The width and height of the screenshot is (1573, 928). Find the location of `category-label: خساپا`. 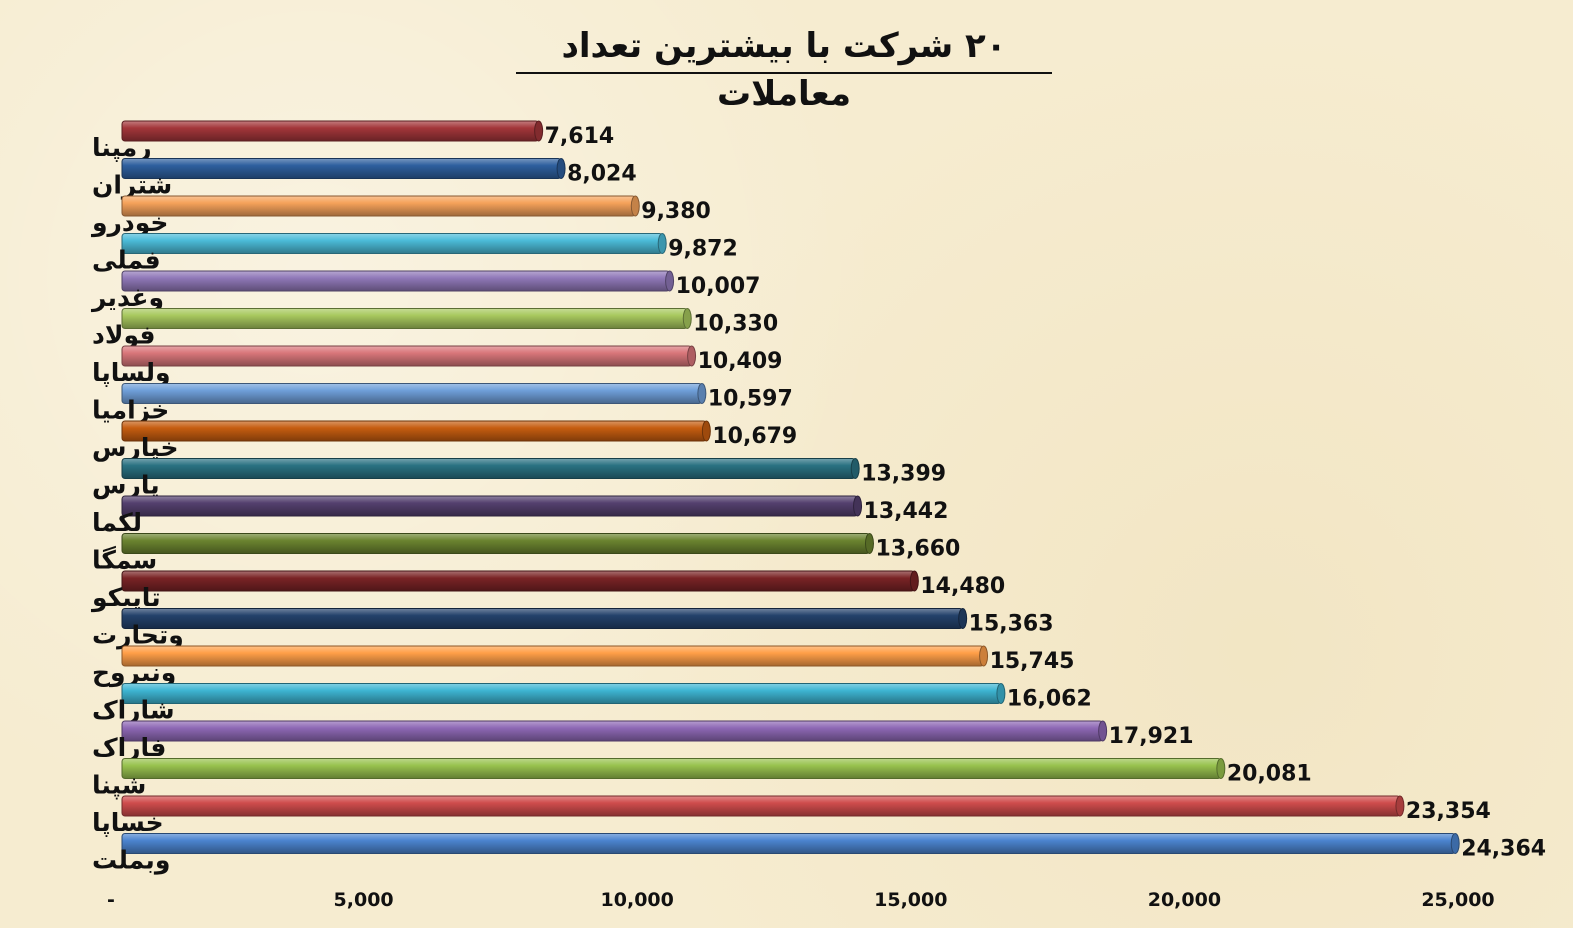

category-label: خساپا is located at coordinates (128, 822).